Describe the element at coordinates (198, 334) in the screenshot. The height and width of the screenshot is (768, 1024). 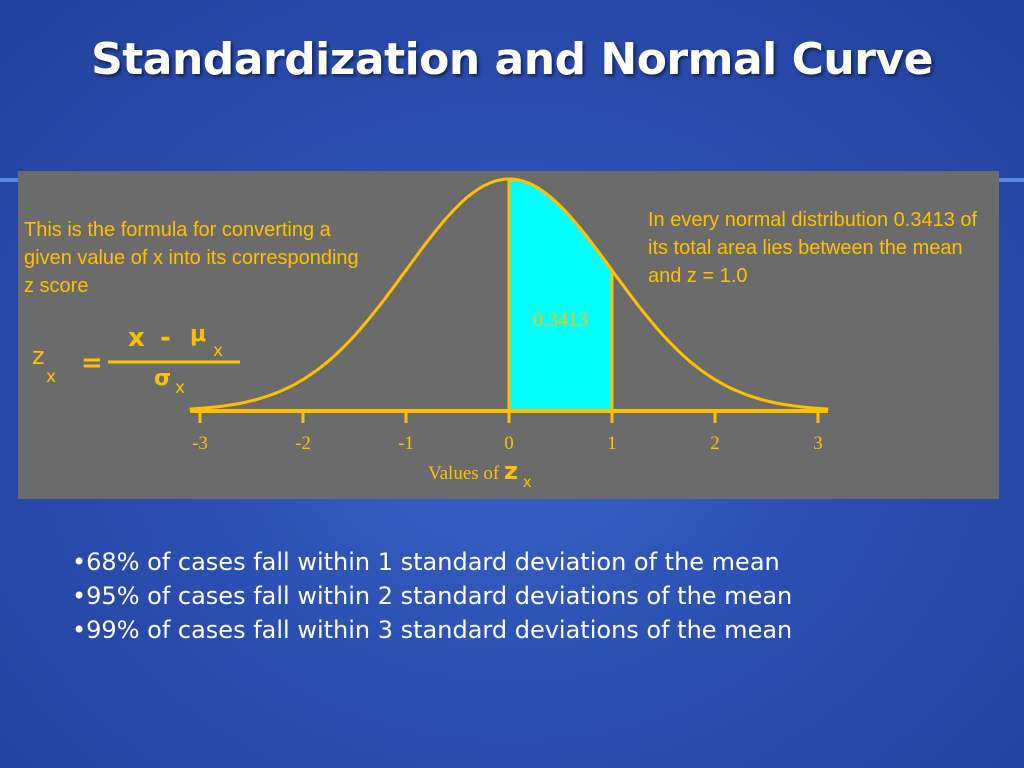
I see `formula-mu: μ` at that location.